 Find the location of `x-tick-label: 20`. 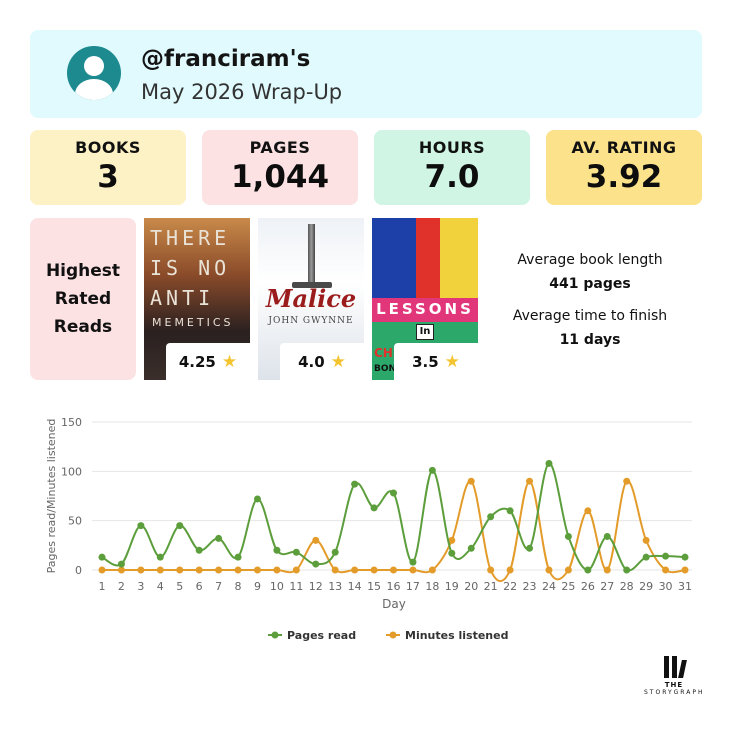

x-tick-label: 20 is located at coordinates (471, 586).